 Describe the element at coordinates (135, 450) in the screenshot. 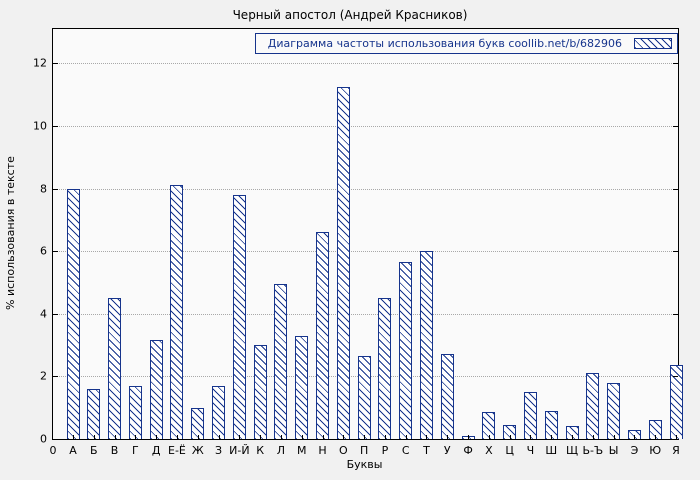

I see `x-tick-label: Г` at that location.